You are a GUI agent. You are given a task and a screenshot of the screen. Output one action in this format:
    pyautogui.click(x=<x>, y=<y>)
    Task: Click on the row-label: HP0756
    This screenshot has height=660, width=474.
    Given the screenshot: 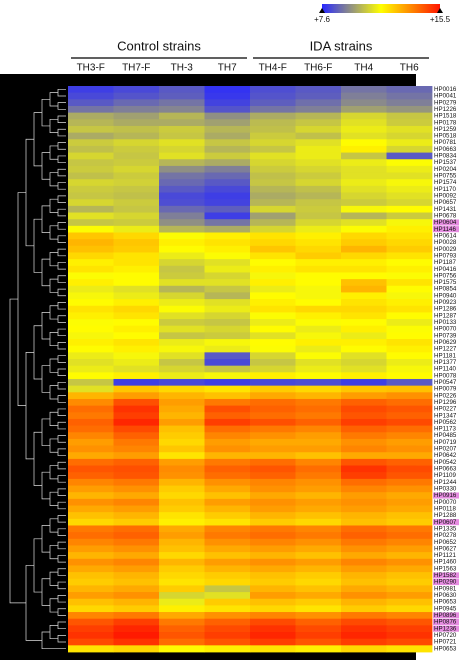 What is the action you would take?
    pyautogui.click(x=445, y=275)
    